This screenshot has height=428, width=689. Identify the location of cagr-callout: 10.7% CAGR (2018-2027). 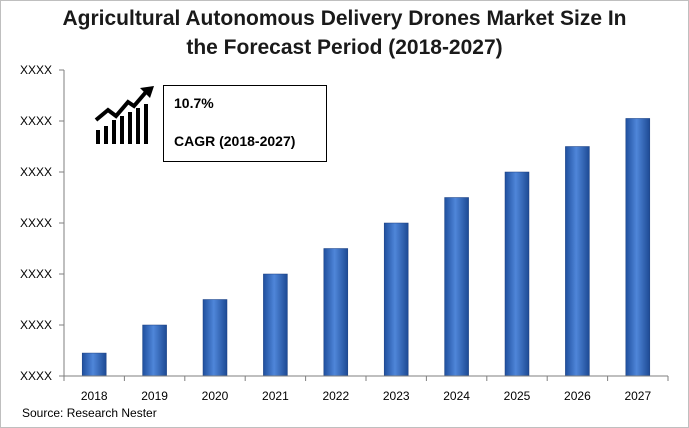
(245, 123).